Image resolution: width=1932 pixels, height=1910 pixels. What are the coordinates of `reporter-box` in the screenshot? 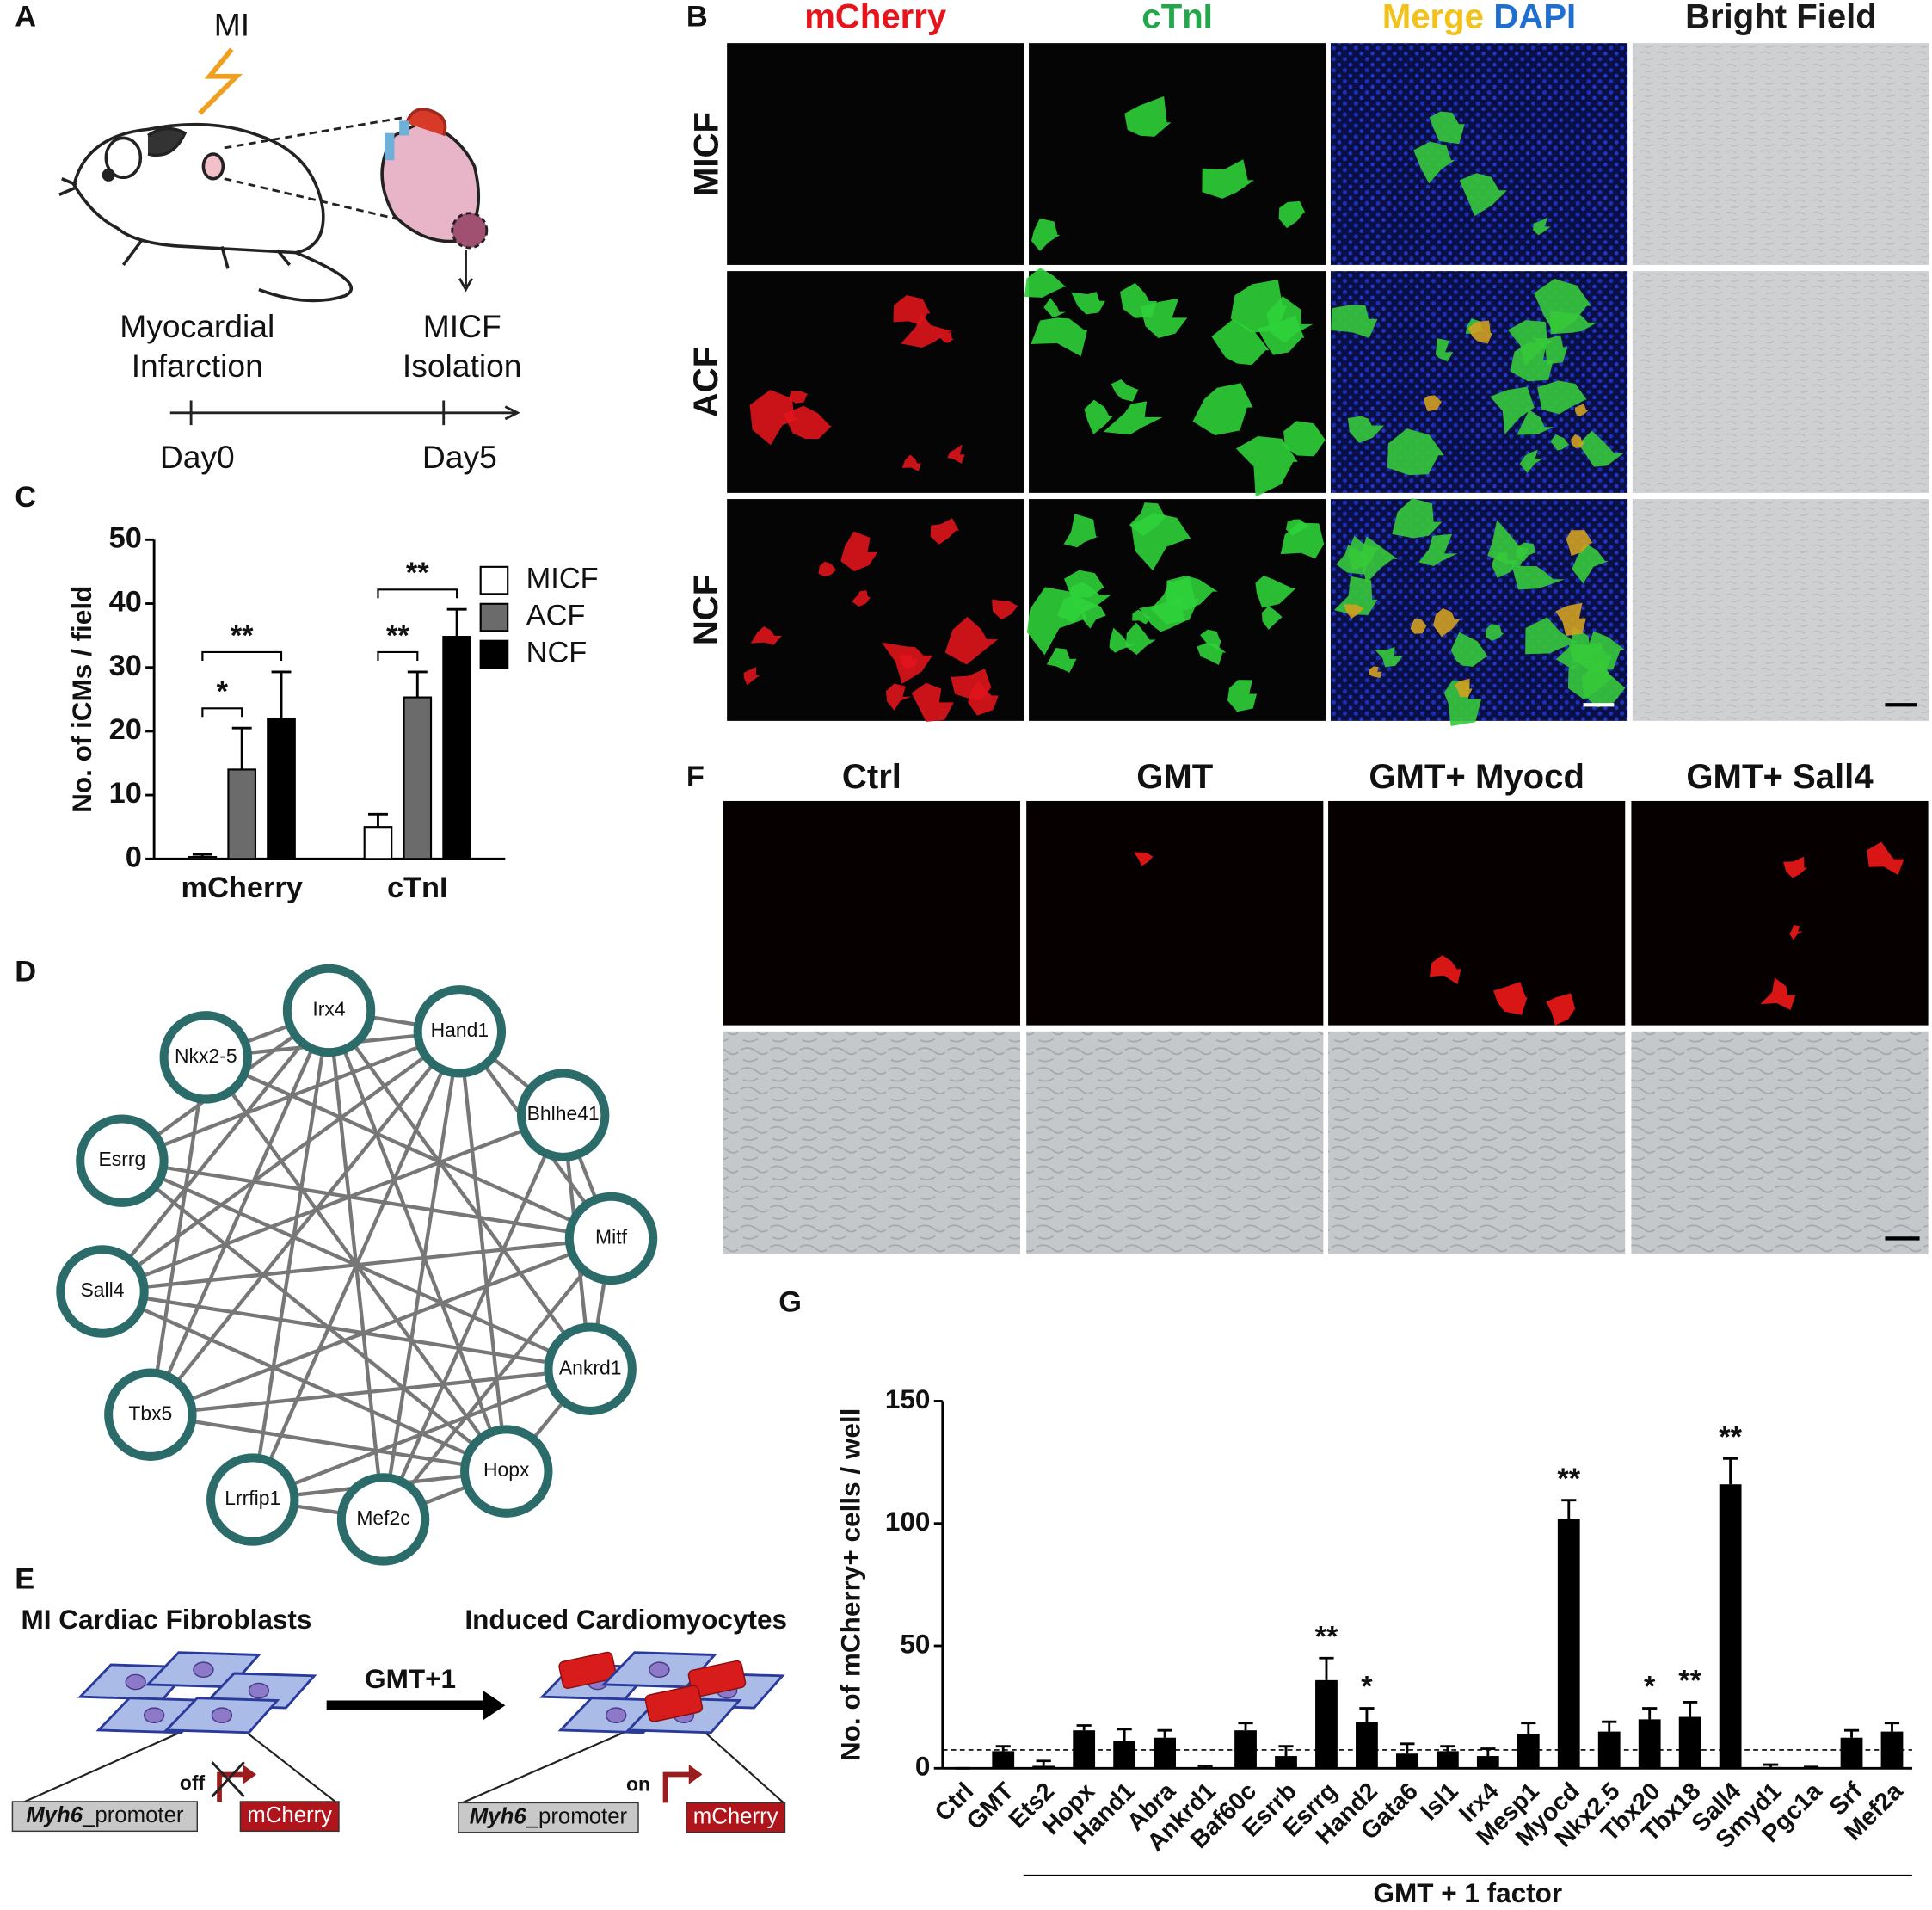 It's located at (736, 1817).